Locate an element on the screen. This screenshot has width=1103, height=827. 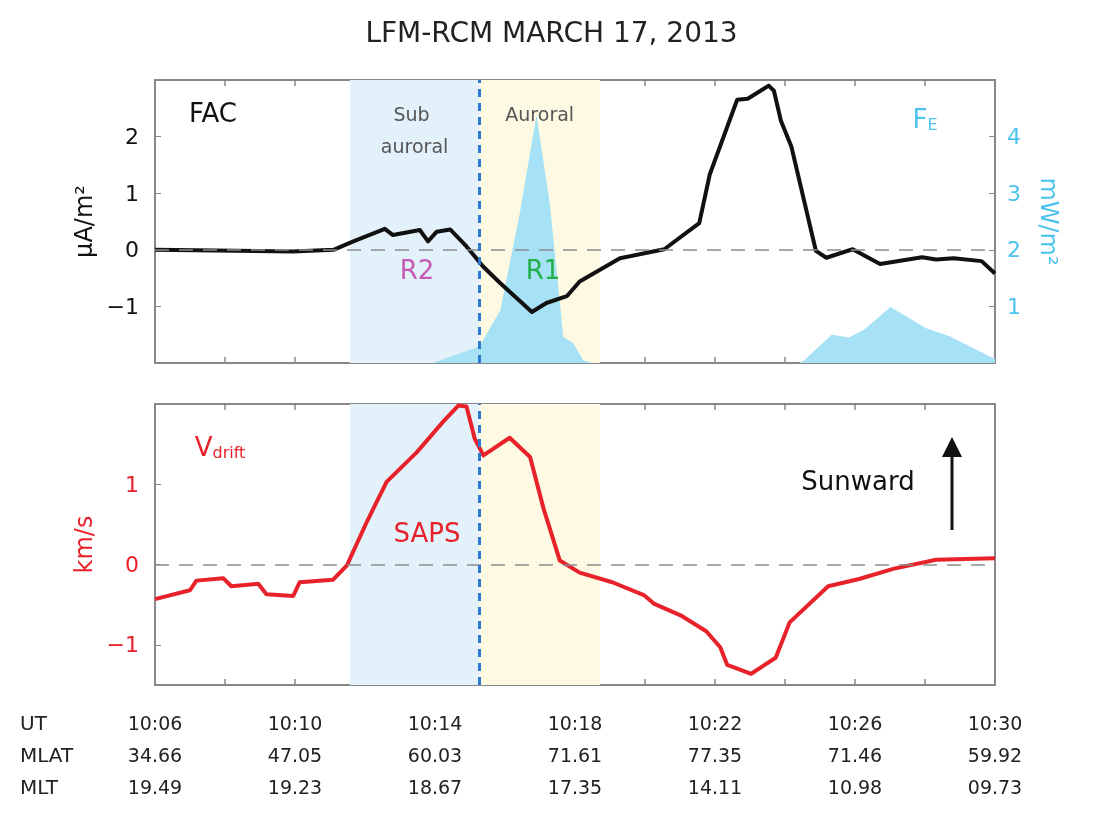
annotation: FE is located at coordinates (925, 119).